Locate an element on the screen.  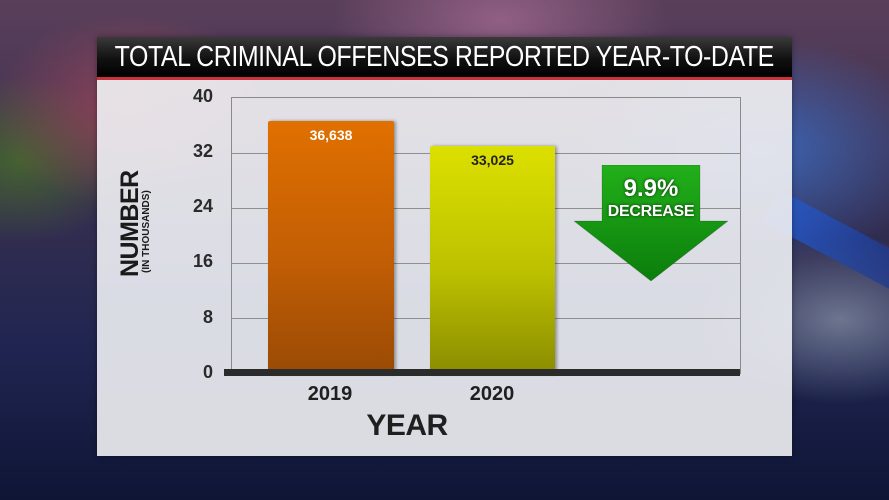
bar-2020: 33,025 is located at coordinates (492, 260).